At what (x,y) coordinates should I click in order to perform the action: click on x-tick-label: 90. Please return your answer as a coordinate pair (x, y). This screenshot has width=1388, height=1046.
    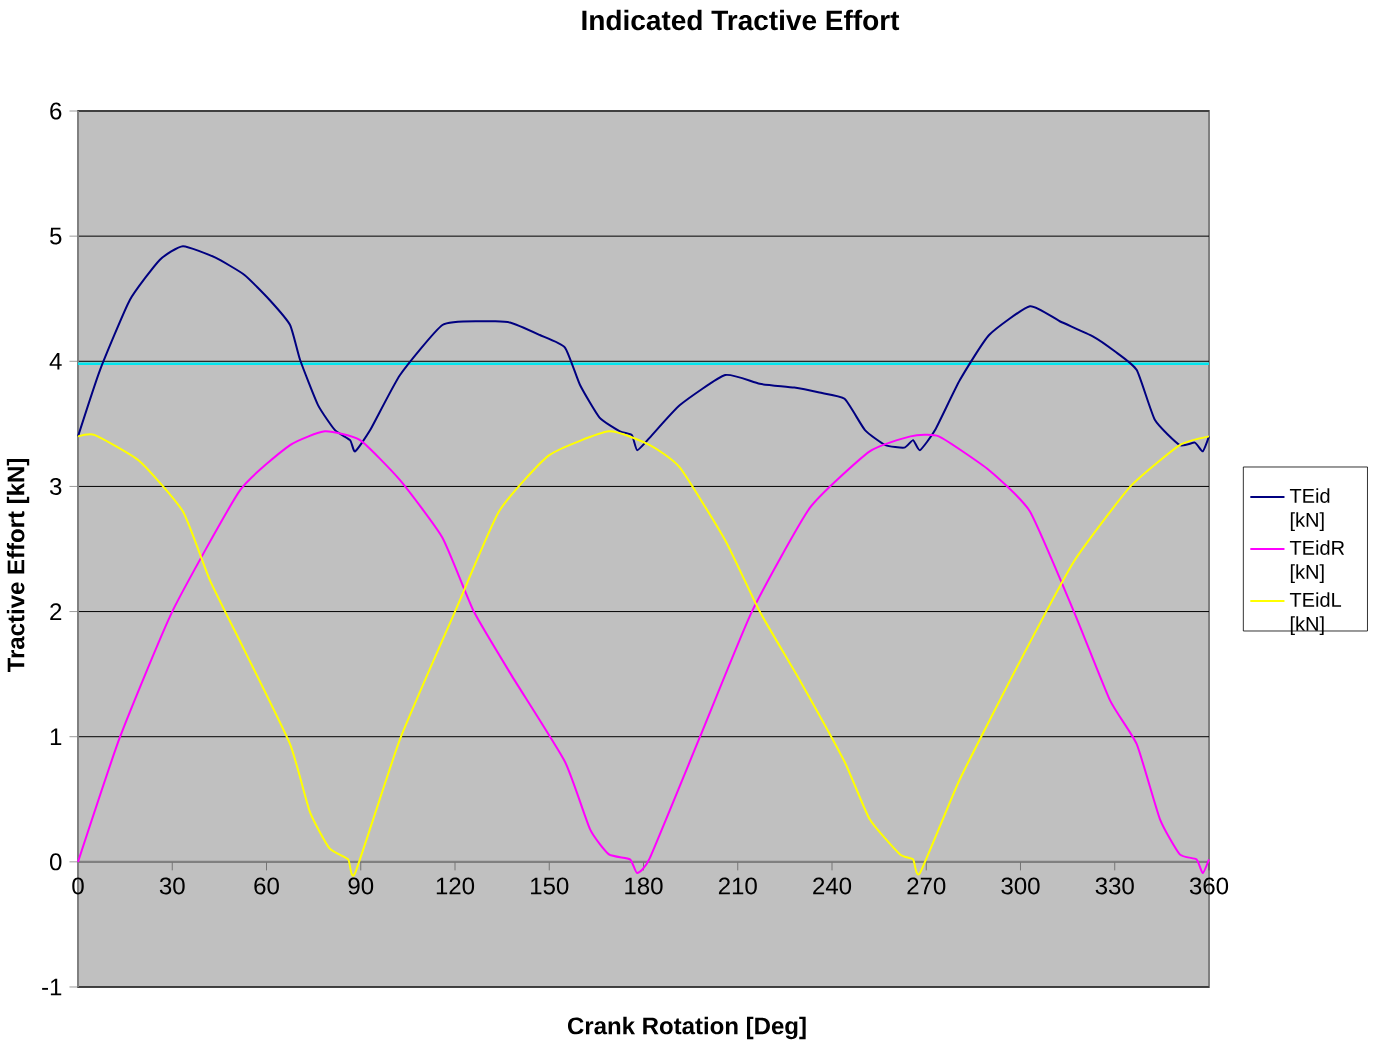
    Looking at the image, I should click on (361, 886).